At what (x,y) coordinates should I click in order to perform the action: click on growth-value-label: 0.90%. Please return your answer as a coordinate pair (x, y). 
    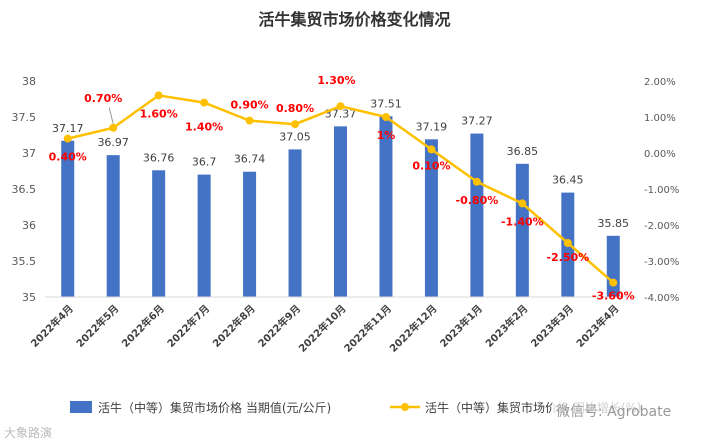
    Looking at the image, I should click on (249, 105).